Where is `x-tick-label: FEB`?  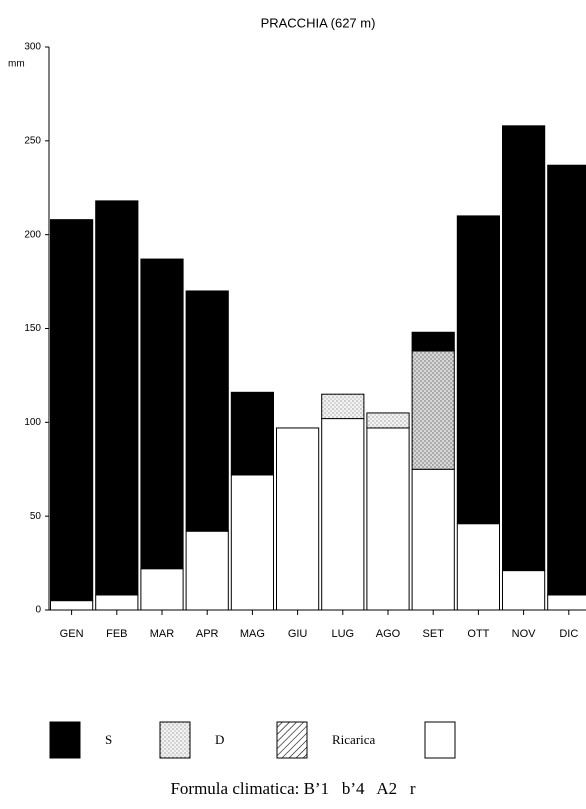 x-tick-label: FEB is located at coordinates (116, 634).